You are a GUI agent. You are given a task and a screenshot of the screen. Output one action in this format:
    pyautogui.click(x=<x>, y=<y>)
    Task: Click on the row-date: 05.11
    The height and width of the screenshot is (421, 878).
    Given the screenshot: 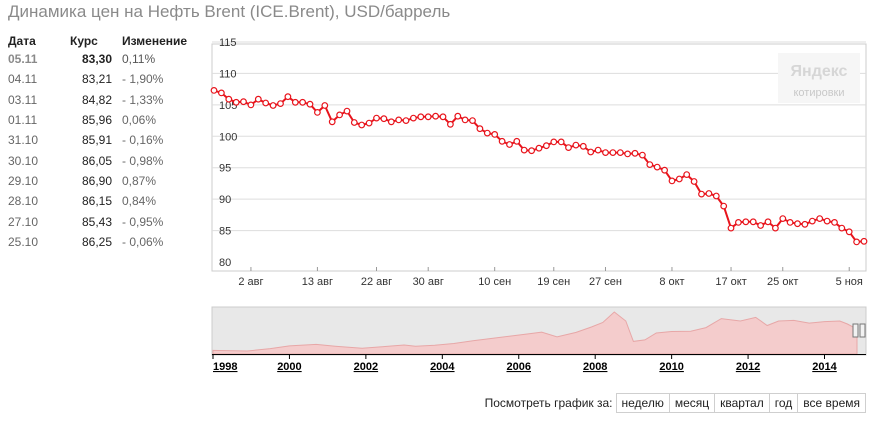 What is the action you would take?
    pyautogui.click(x=23, y=59)
    